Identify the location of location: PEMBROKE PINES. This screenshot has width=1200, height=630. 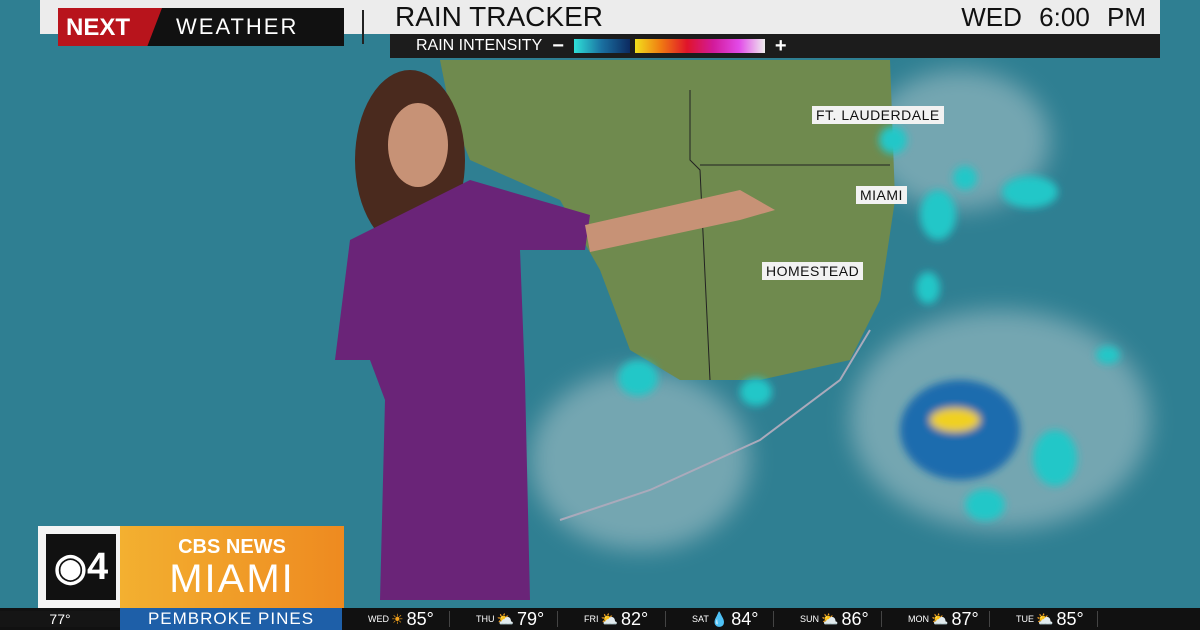
(231, 619).